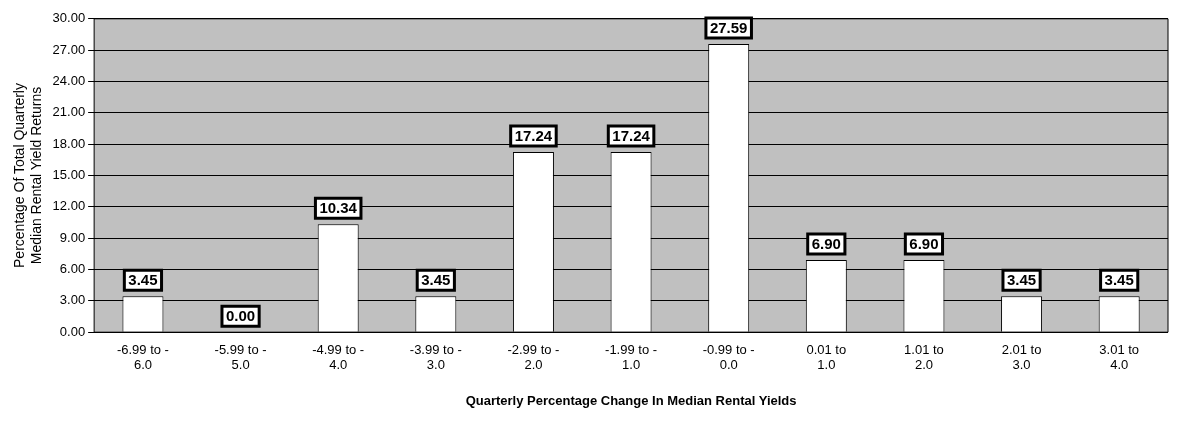 The width and height of the screenshot is (1186, 421). Describe the element at coordinates (69, 112) in the screenshot. I see `y-tick-label: 21.00` at that location.